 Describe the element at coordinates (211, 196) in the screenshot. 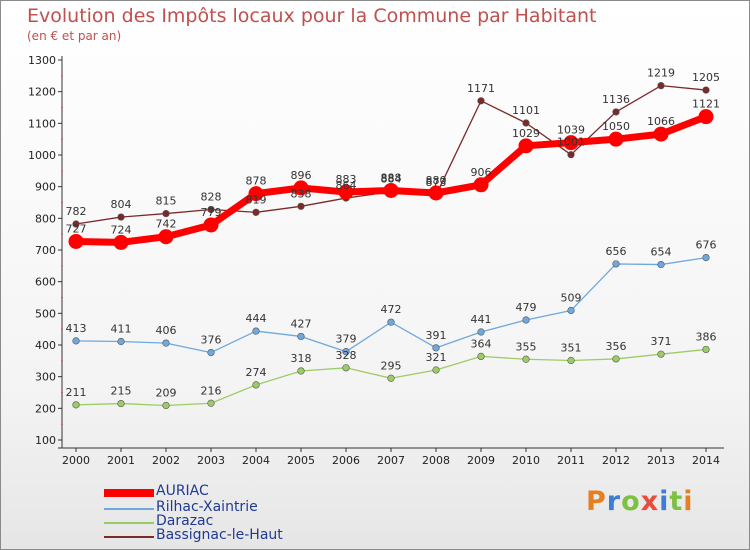

I see `data-label: 828` at that location.